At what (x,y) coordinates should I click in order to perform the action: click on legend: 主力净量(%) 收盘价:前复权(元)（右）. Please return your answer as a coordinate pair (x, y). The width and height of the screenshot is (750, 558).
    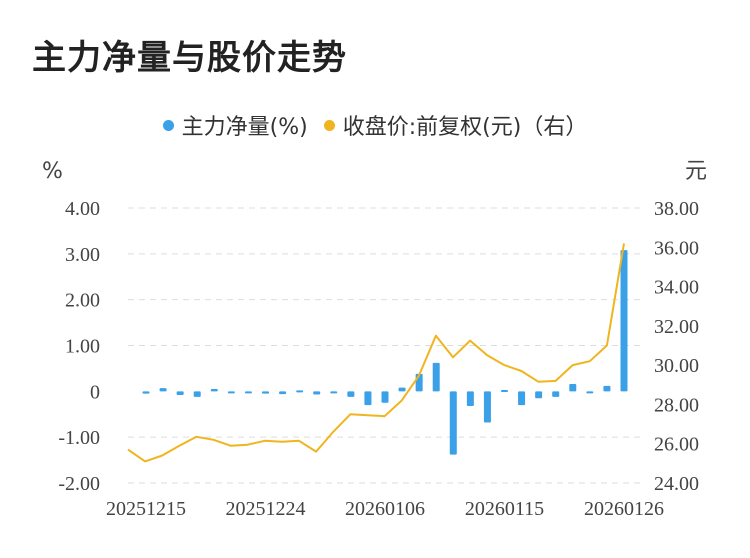
    Looking at the image, I should click on (375, 125).